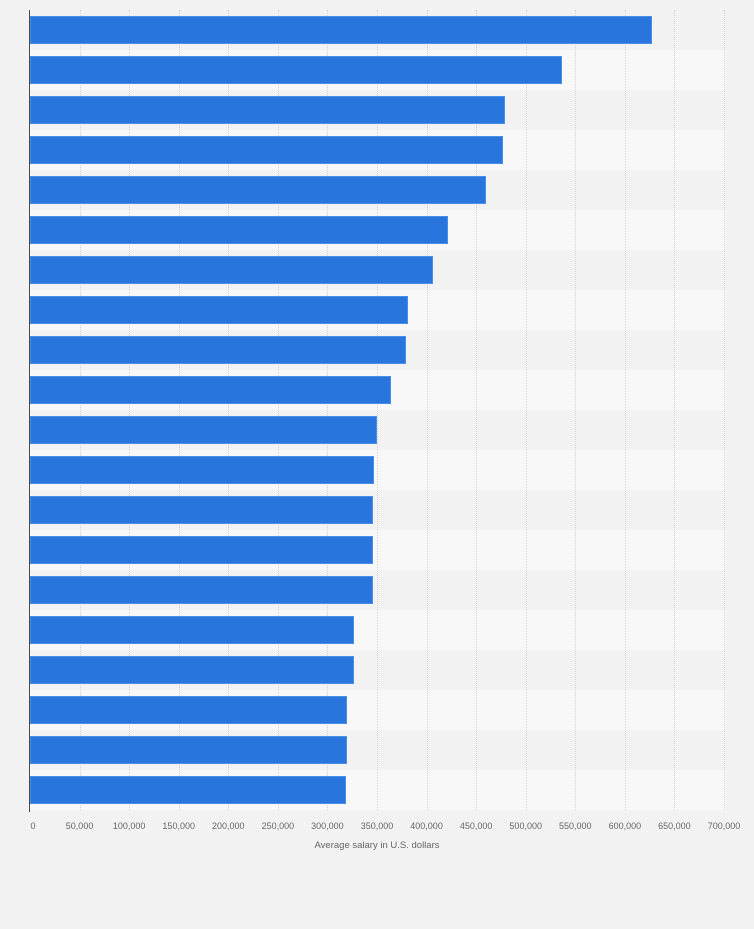 Image resolution: width=754 pixels, height=929 pixels. What do you see at coordinates (625, 826) in the screenshot?
I see `x-tick-label: 600,000` at bounding box center [625, 826].